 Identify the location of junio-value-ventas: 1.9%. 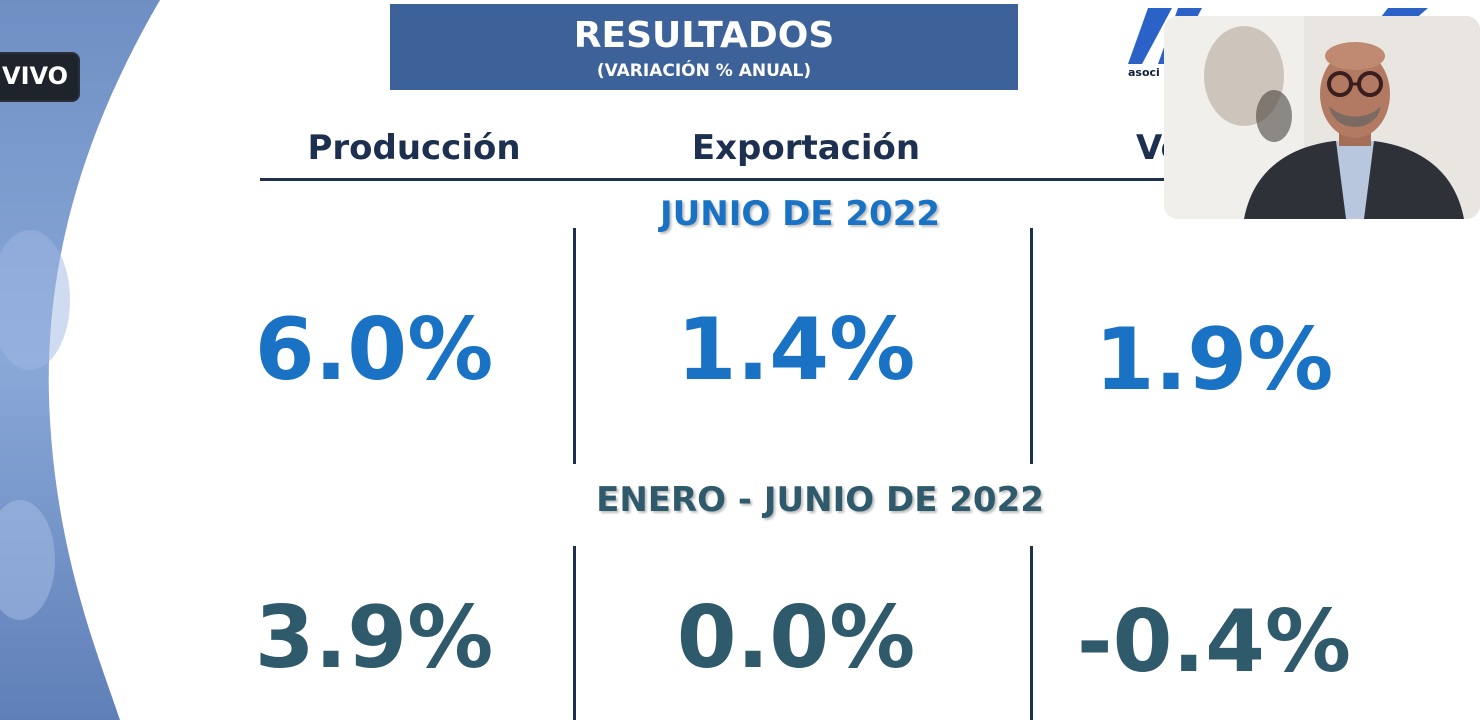
(1214, 360).